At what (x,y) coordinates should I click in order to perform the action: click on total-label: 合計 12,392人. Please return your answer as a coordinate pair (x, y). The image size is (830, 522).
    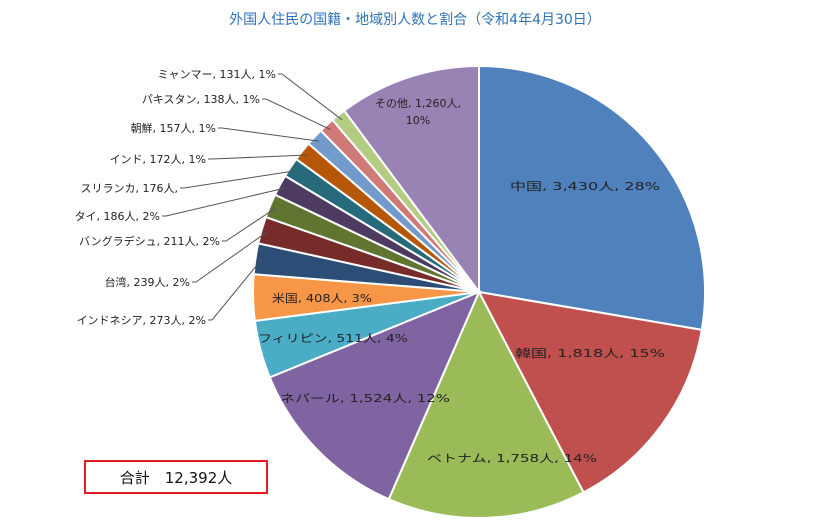
    Looking at the image, I should click on (176, 477).